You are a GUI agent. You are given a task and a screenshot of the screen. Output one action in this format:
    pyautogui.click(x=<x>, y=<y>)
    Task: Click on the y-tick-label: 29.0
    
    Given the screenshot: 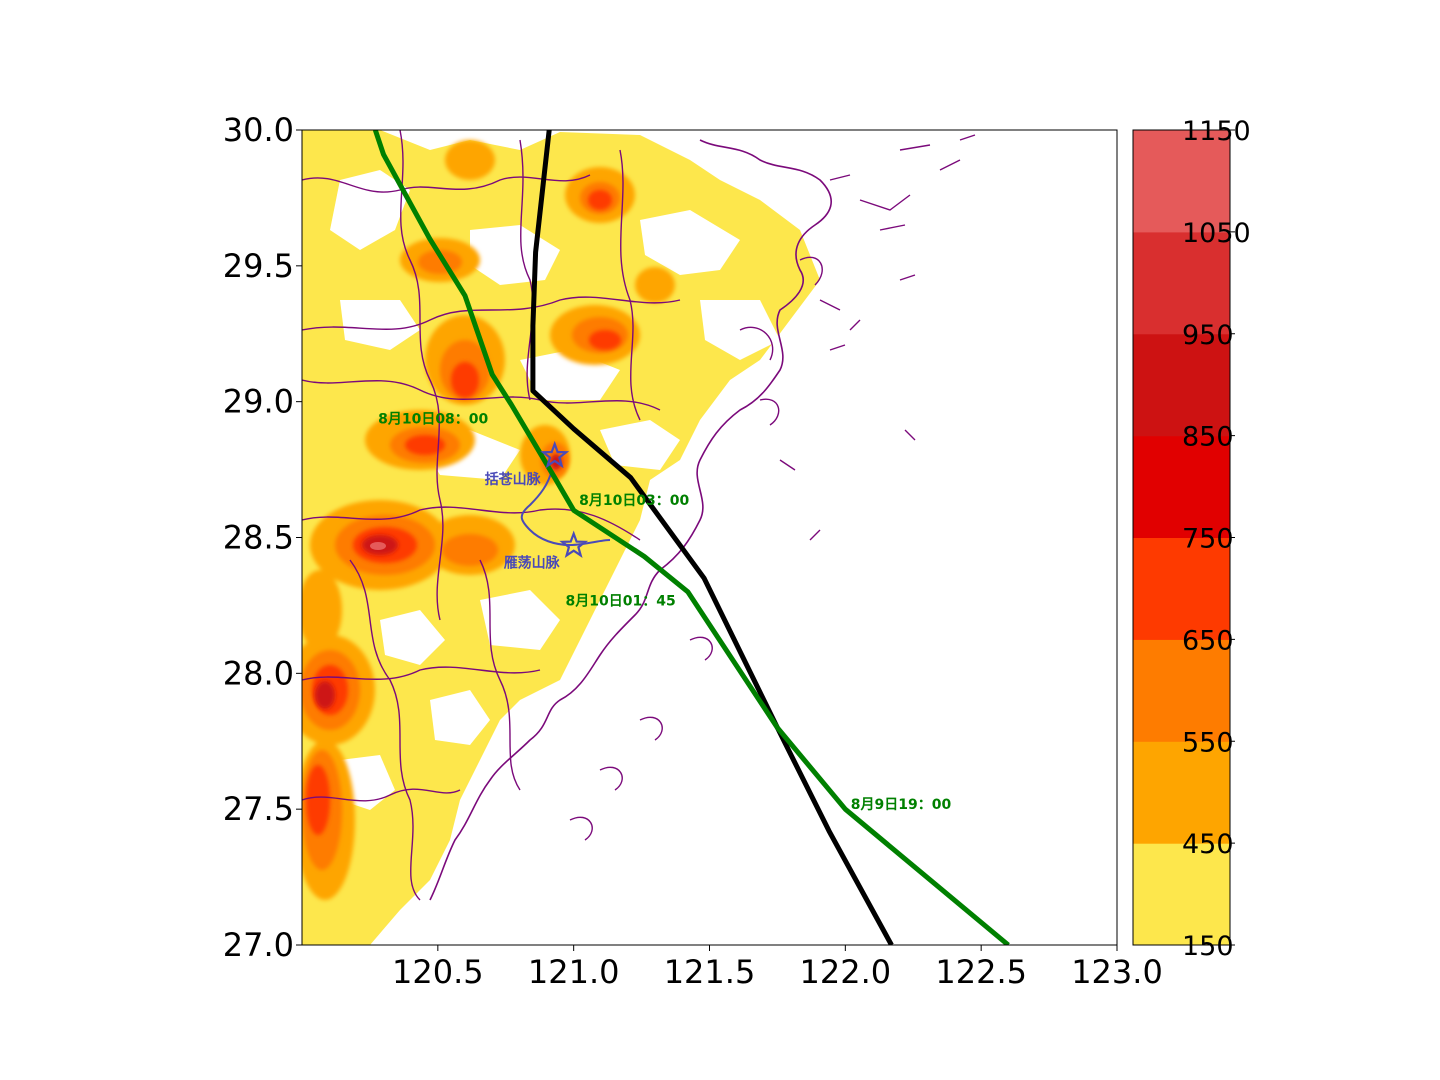 What is the action you would take?
    pyautogui.click(x=258, y=402)
    